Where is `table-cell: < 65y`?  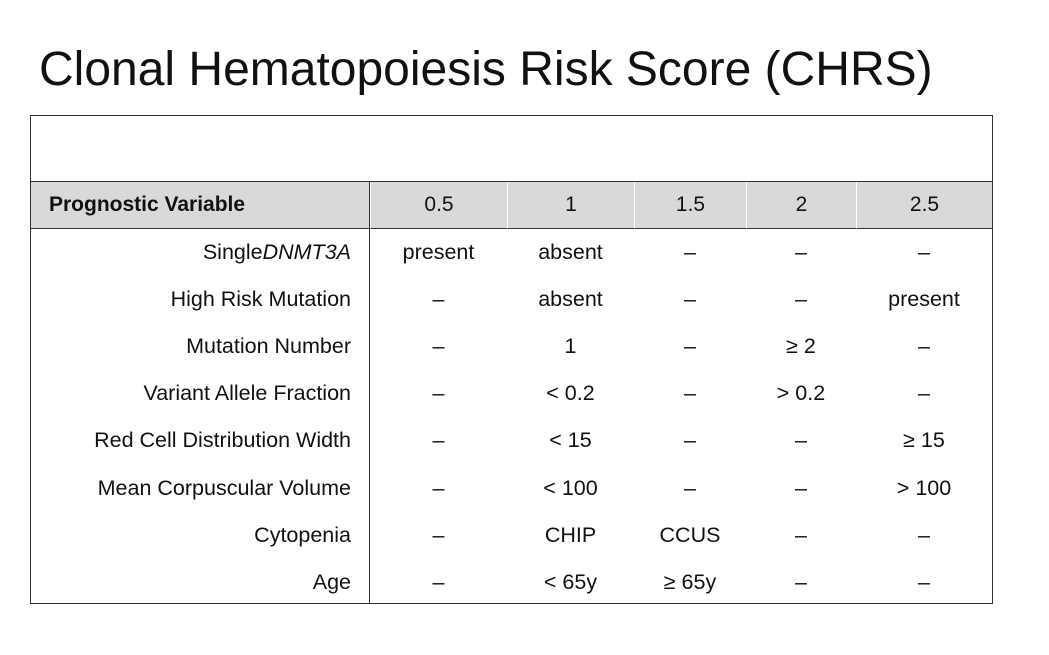
table-cell: < 65y is located at coordinates (570, 581).